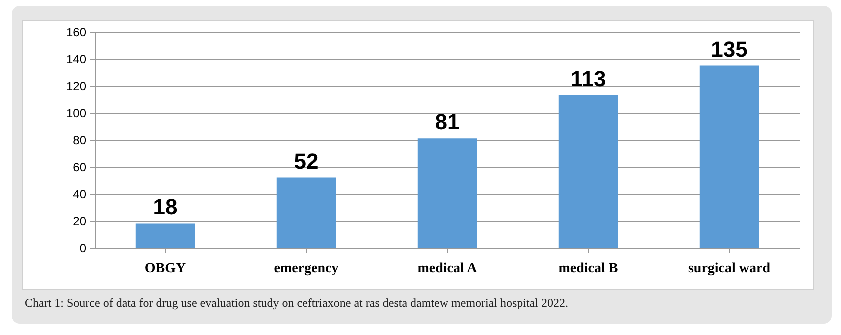  Describe the element at coordinates (165, 207) in the screenshot. I see `data-label: 18` at that location.